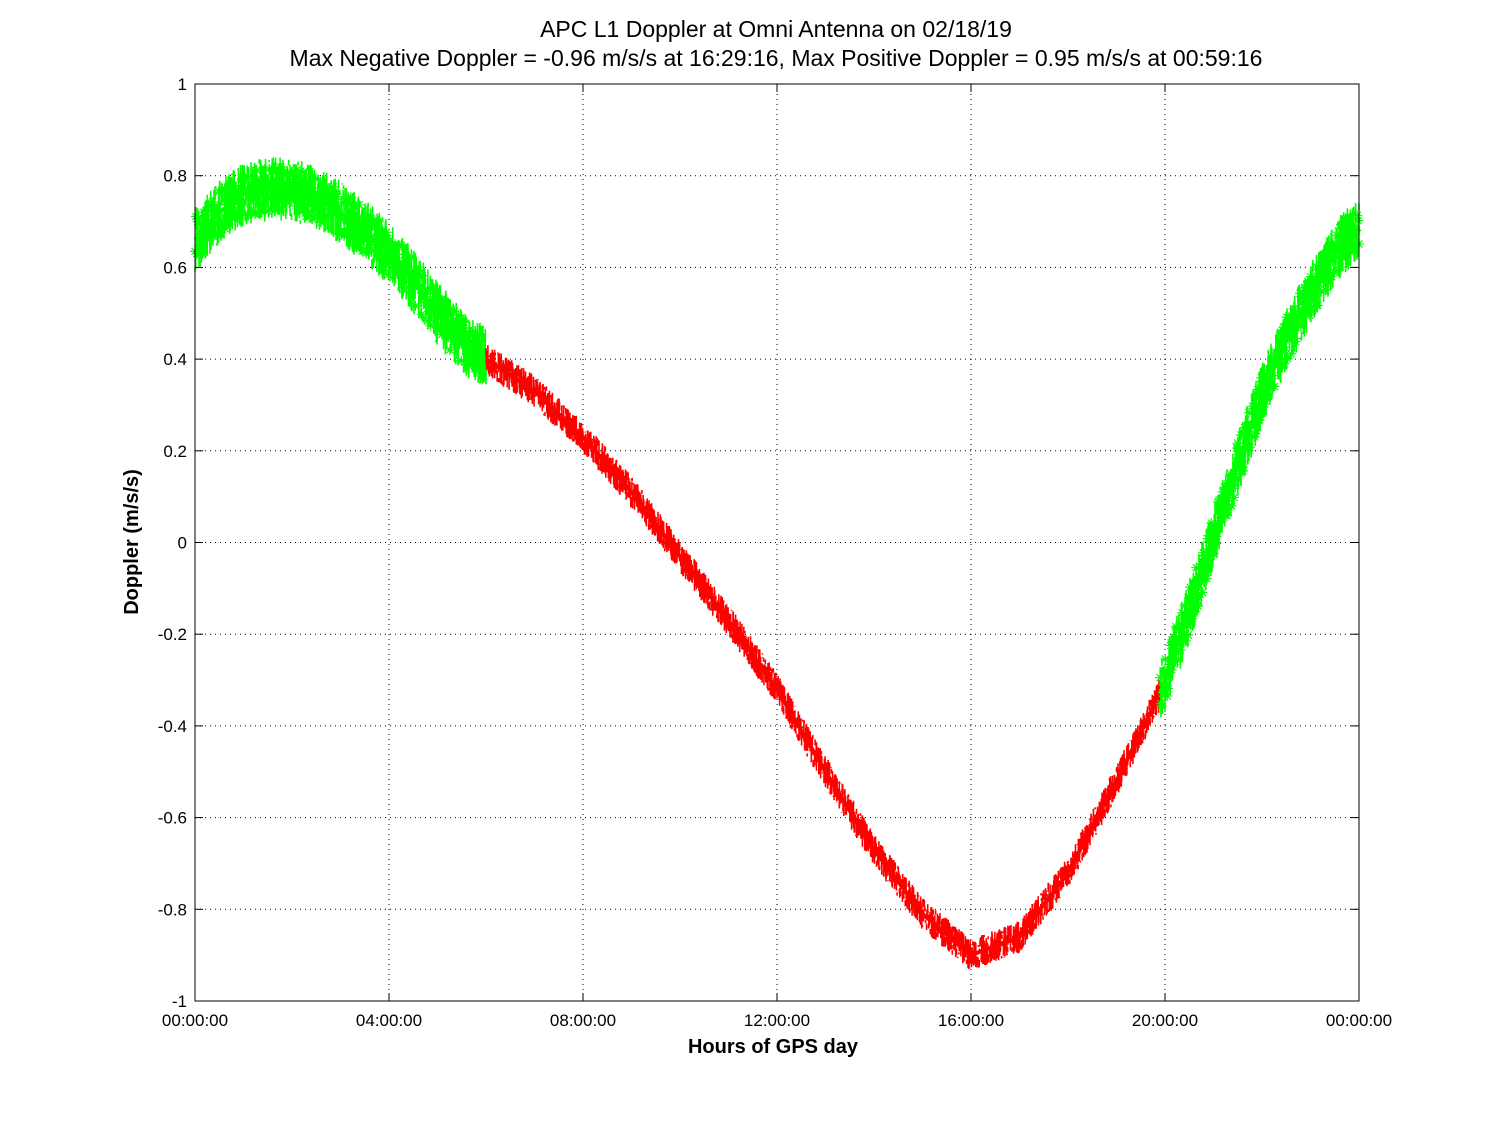 This screenshot has height=1125, width=1500. Describe the element at coordinates (132, 542) in the screenshot. I see `y-axis-label: Doppler (m/s/s)` at that location.